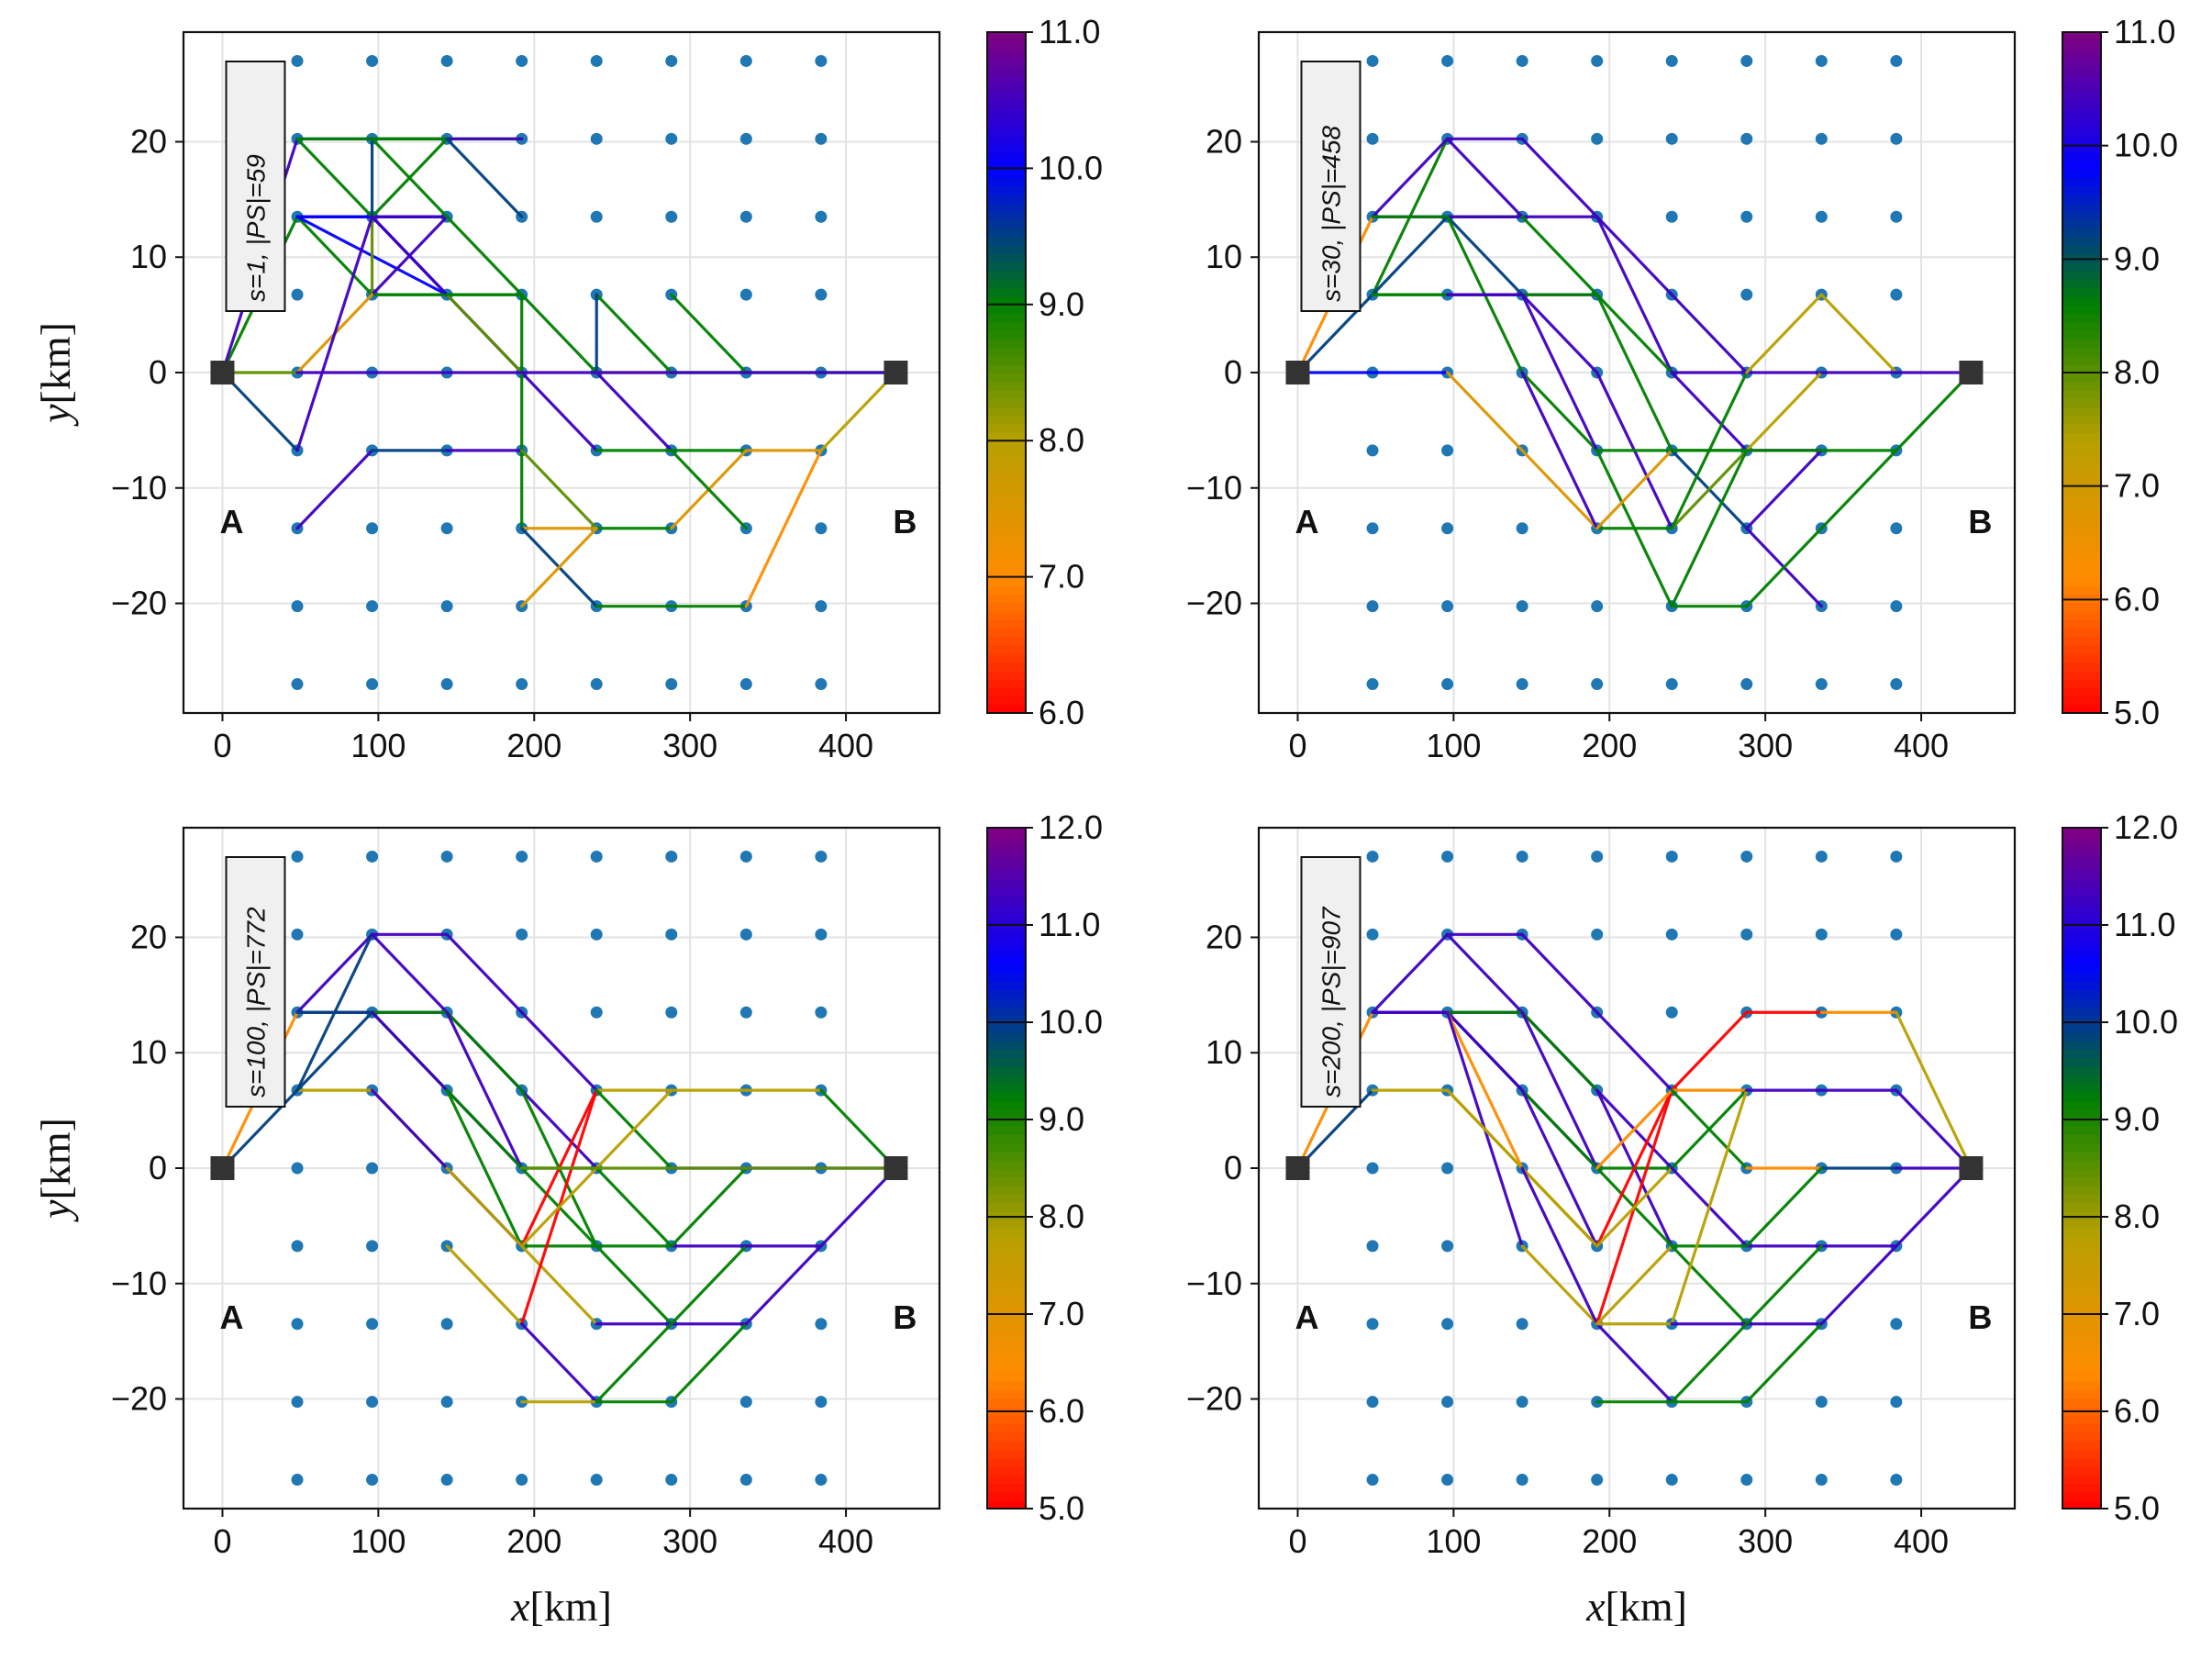 Image resolution: width=2212 pixels, height=1660 pixels. What do you see at coordinates (1061, 713) in the screenshot?
I see `colorbar-tick-label: 6.0` at bounding box center [1061, 713].